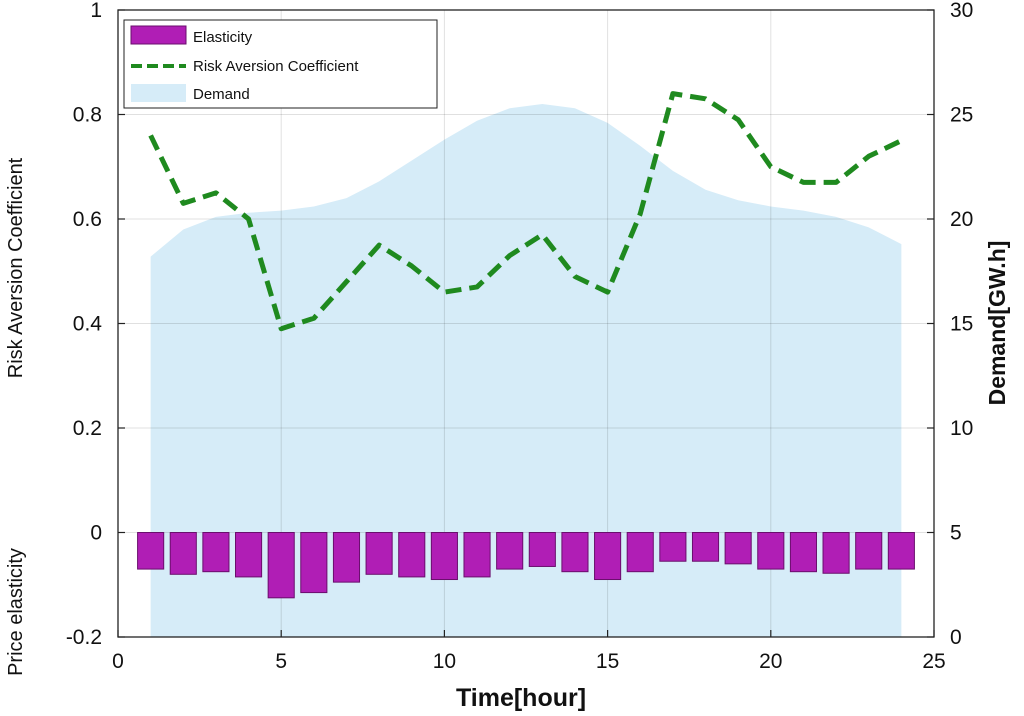  What do you see at coordinates (276, 66) in the screenshot?
I see `legend-label-risk-aversion: Risk Aversion Coefficient` at bounding box center [276, 66].